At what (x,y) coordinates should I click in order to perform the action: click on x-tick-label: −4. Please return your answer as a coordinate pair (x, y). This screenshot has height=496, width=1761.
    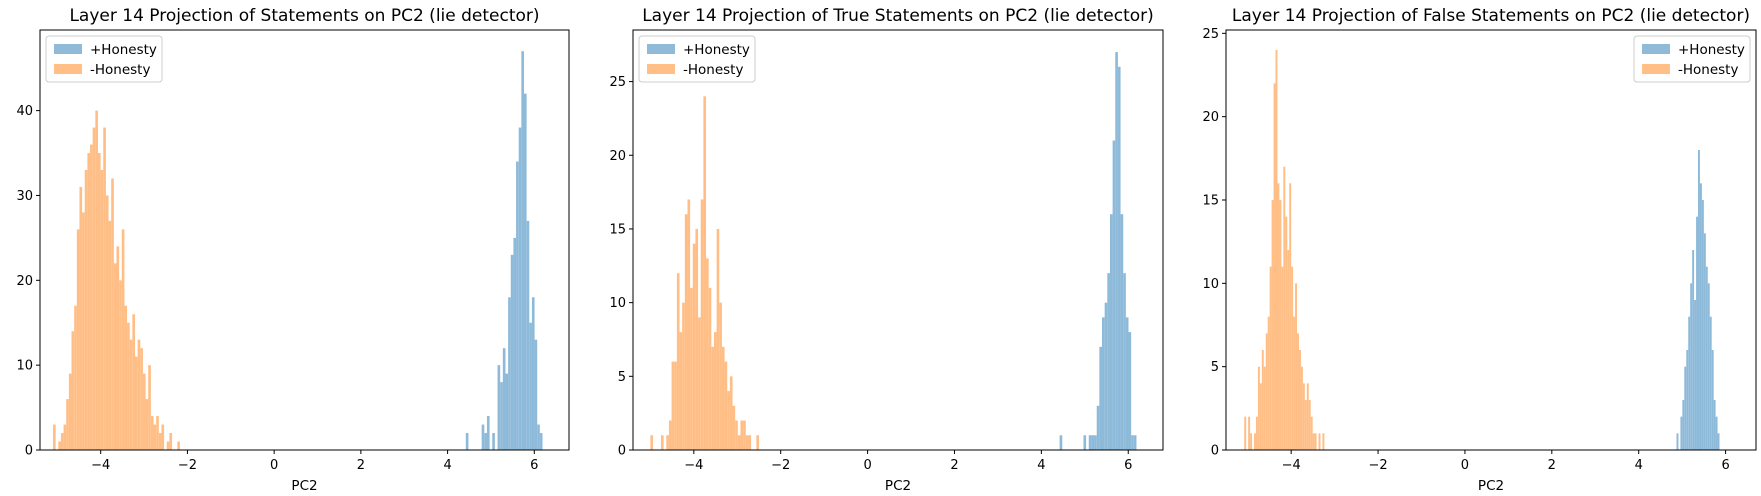
    Looking at the image, I should click on (1291, 465).